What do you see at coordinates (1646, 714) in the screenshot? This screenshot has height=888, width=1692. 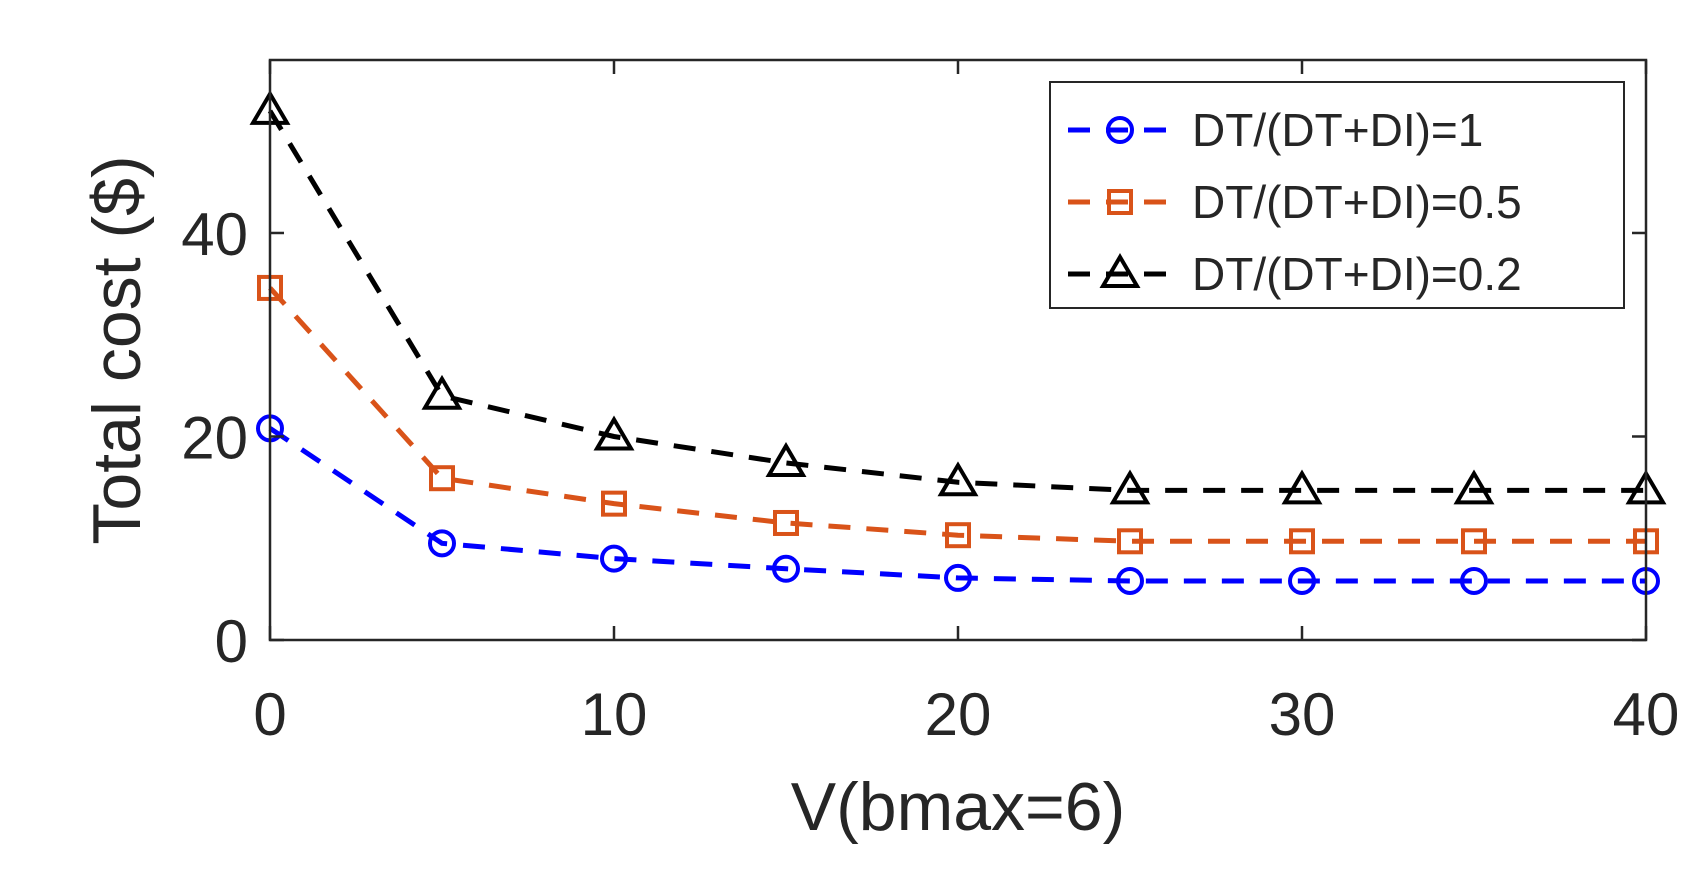 I see `x-tick-label: 40` at bounding box center [1646, 714].